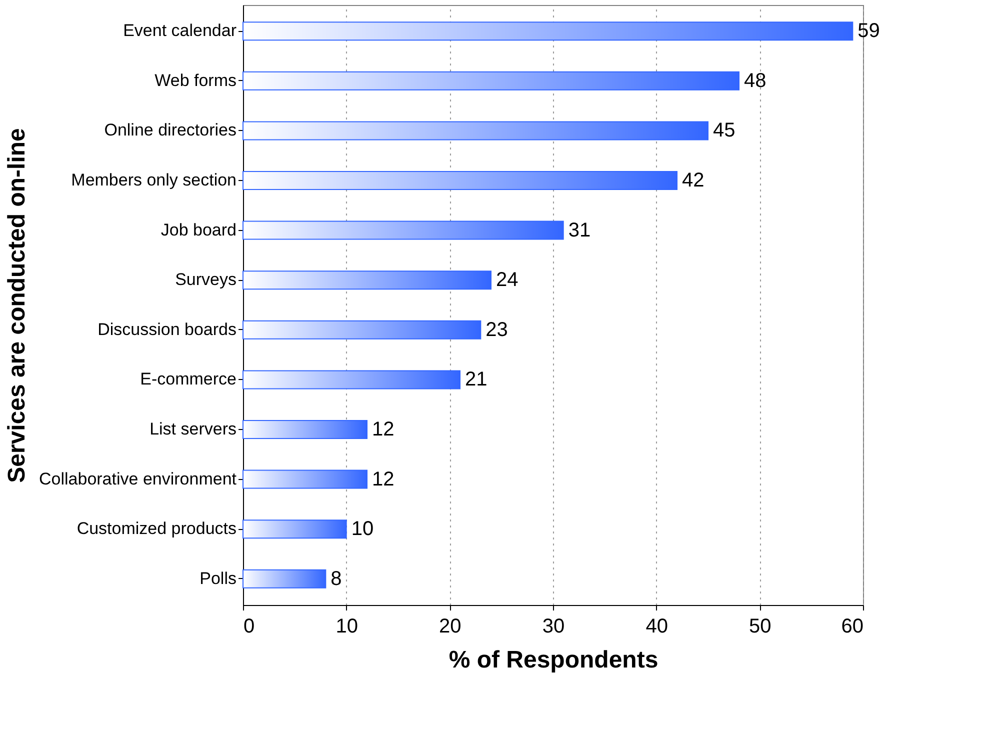  I want to click on y-axis-title: Services are conducted on-line, so click(17, 305).